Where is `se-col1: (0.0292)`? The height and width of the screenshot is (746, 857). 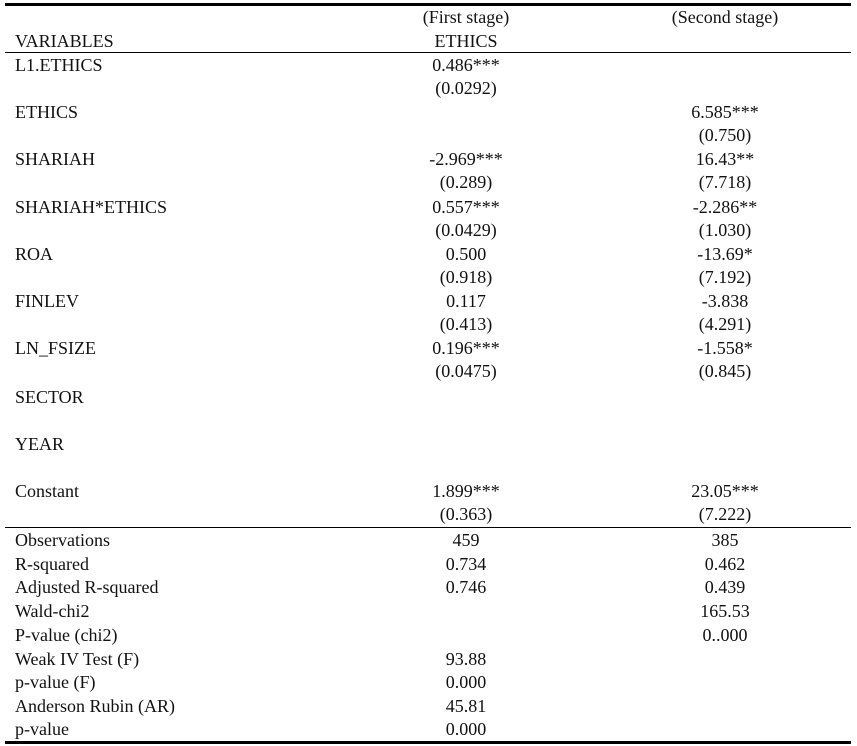 se-col1: (0.0292) is located at coordinates (466, 88).